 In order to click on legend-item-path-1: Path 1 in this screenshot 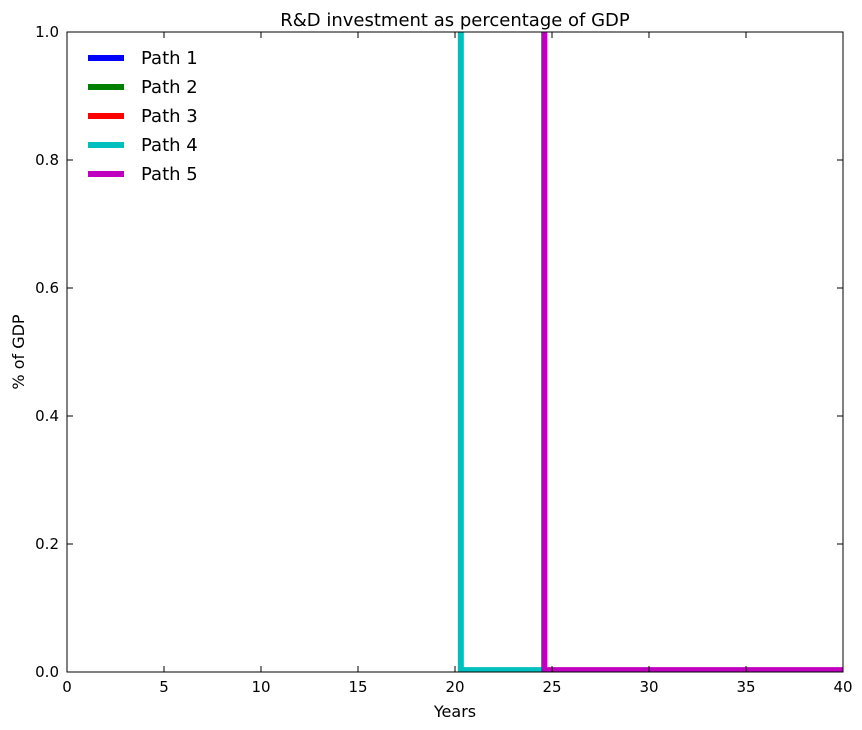, I will do `click(143, 58)`.